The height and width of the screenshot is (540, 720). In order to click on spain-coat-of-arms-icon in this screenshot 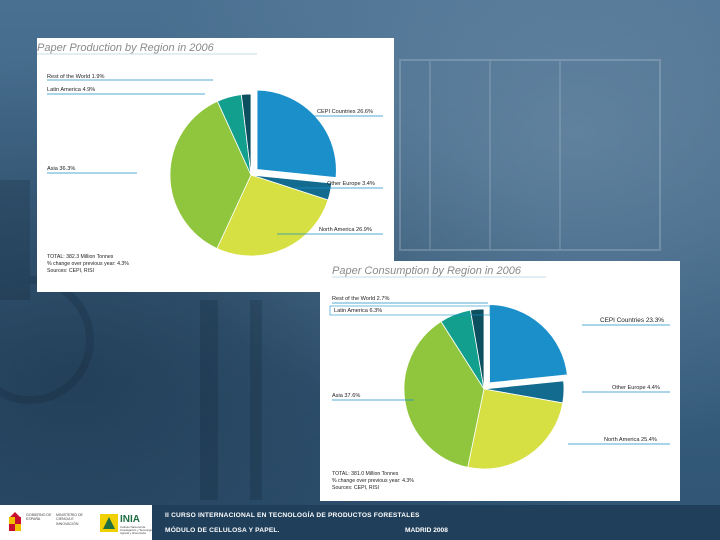, I will do `click(15, 521)`.